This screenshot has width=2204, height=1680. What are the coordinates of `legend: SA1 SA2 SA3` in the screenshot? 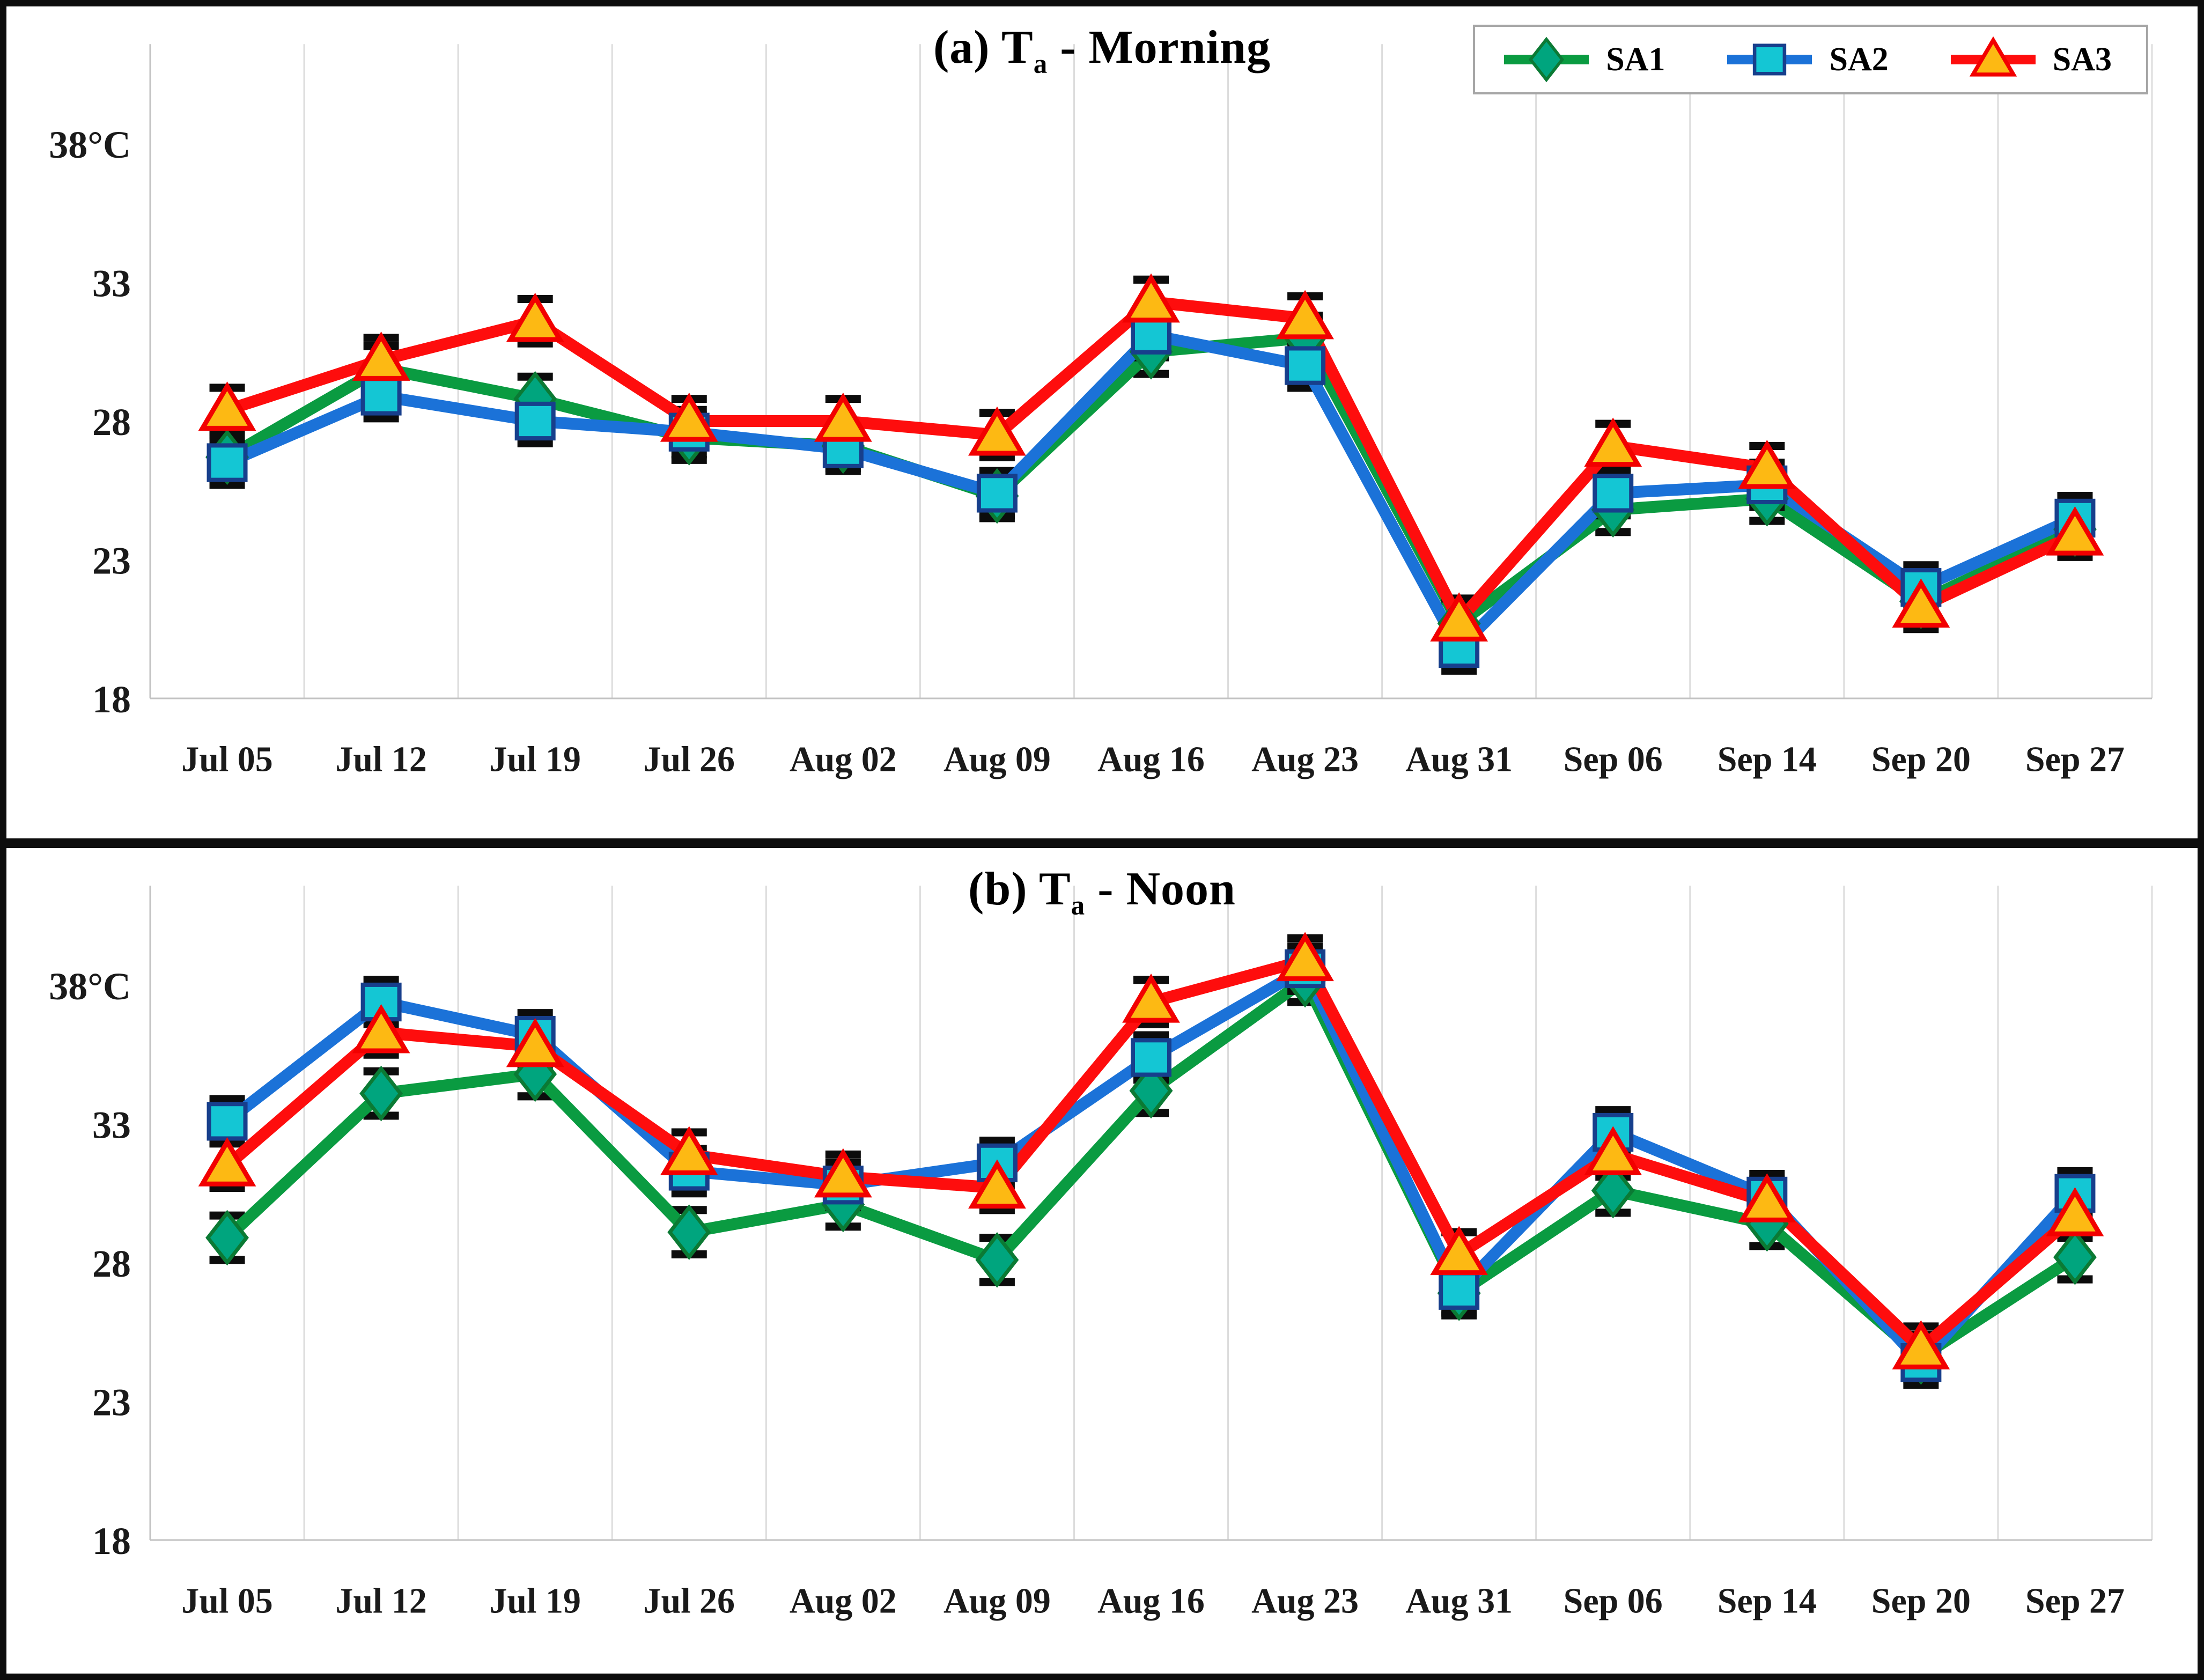 It's located at (1811, 59).